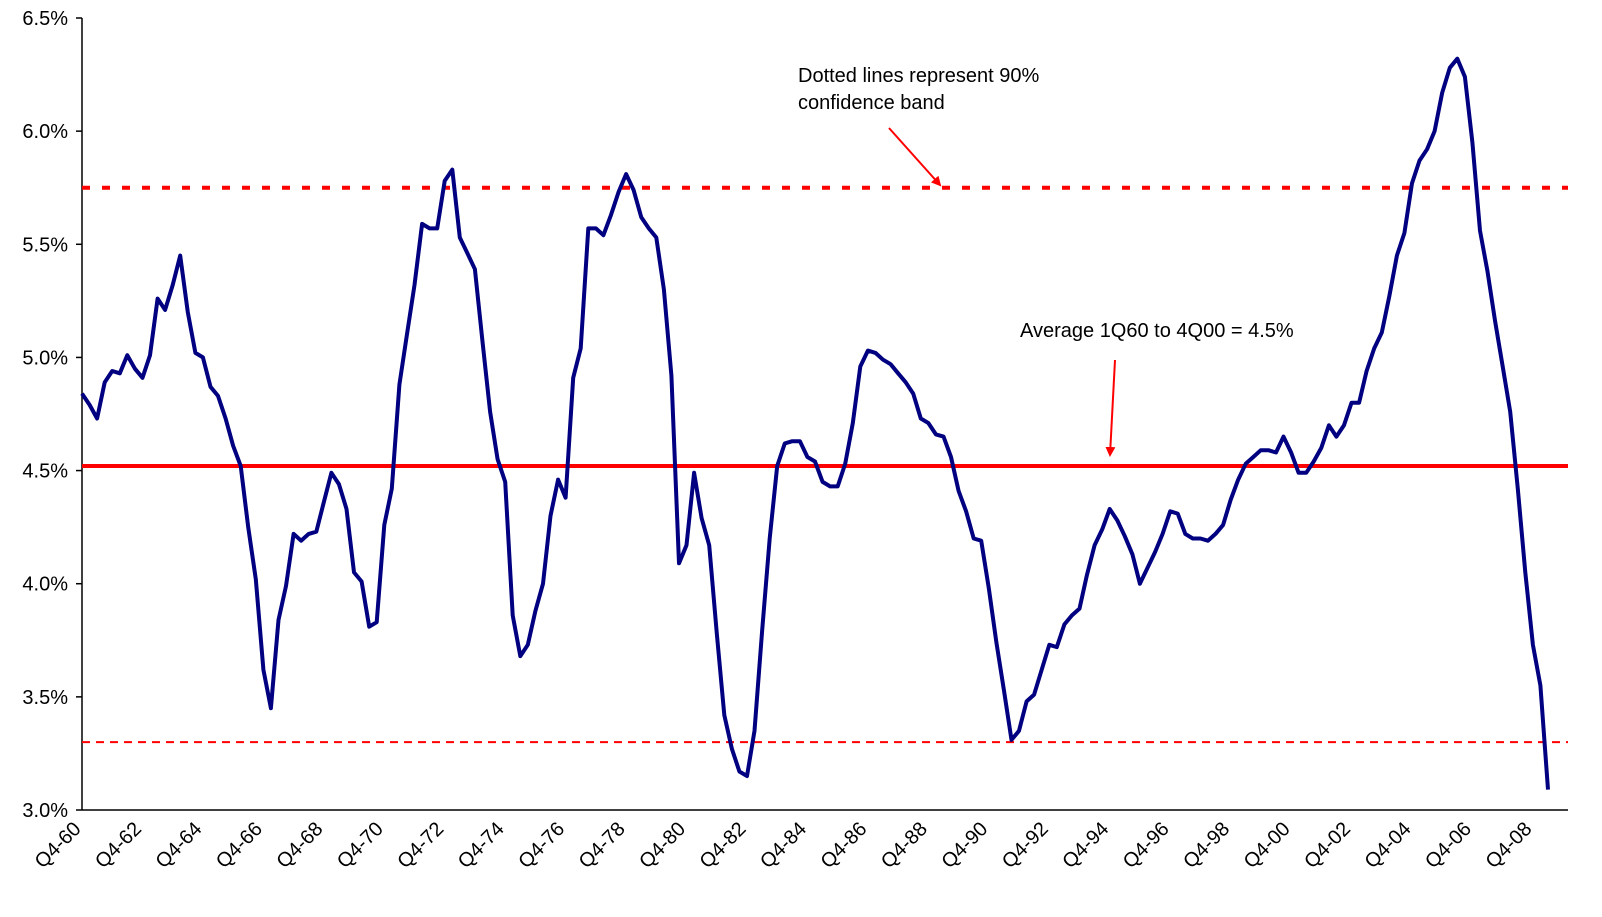  I want to click on x-tick-label: Q4-82, so click(723, 845).